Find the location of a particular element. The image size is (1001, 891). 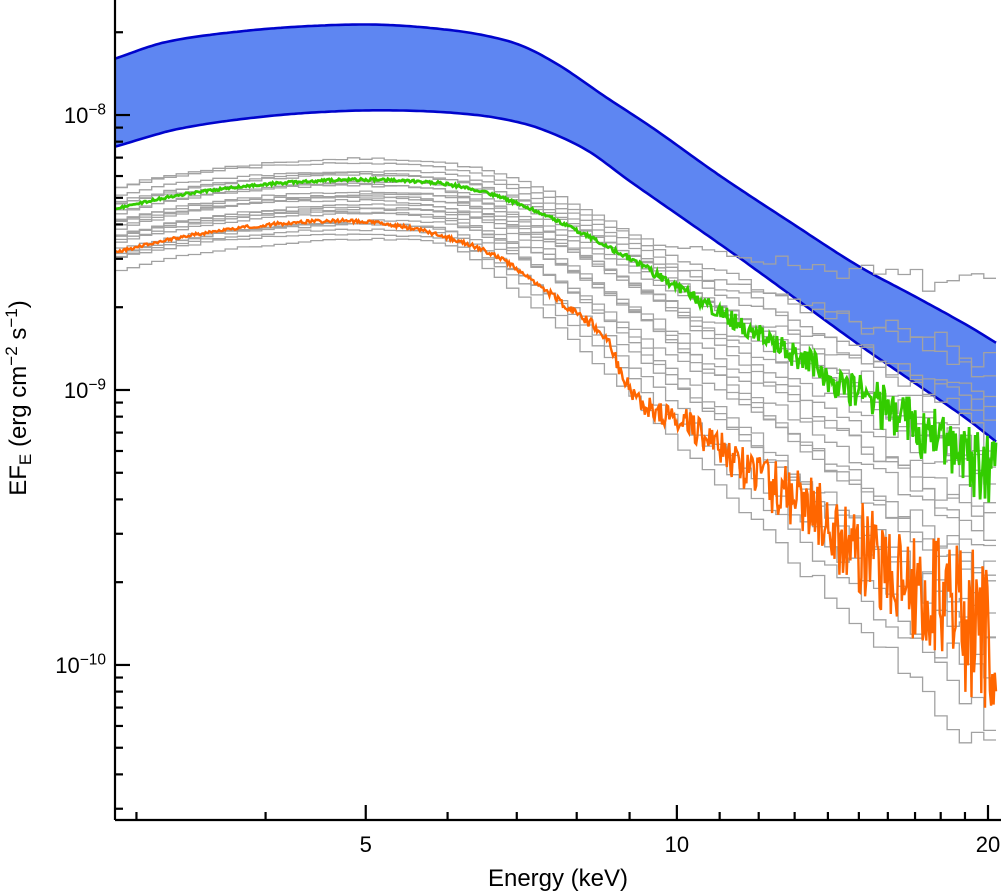

x-tick-label: 20 is located at coordinates (988, 844).